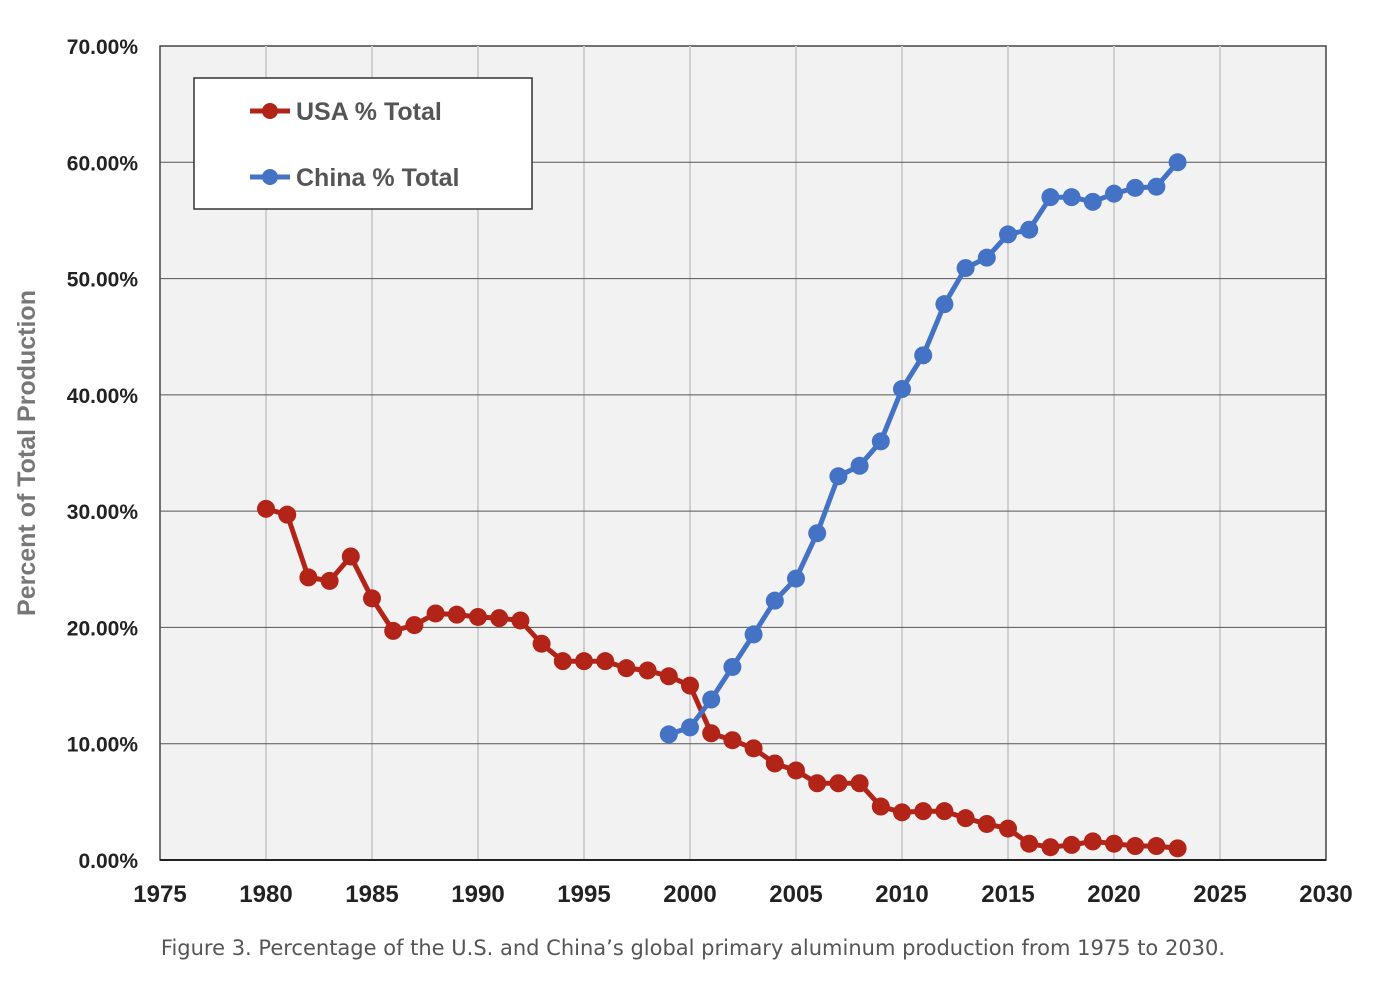  I want to click on x-tick-label: 2015, so click(1007, 894).